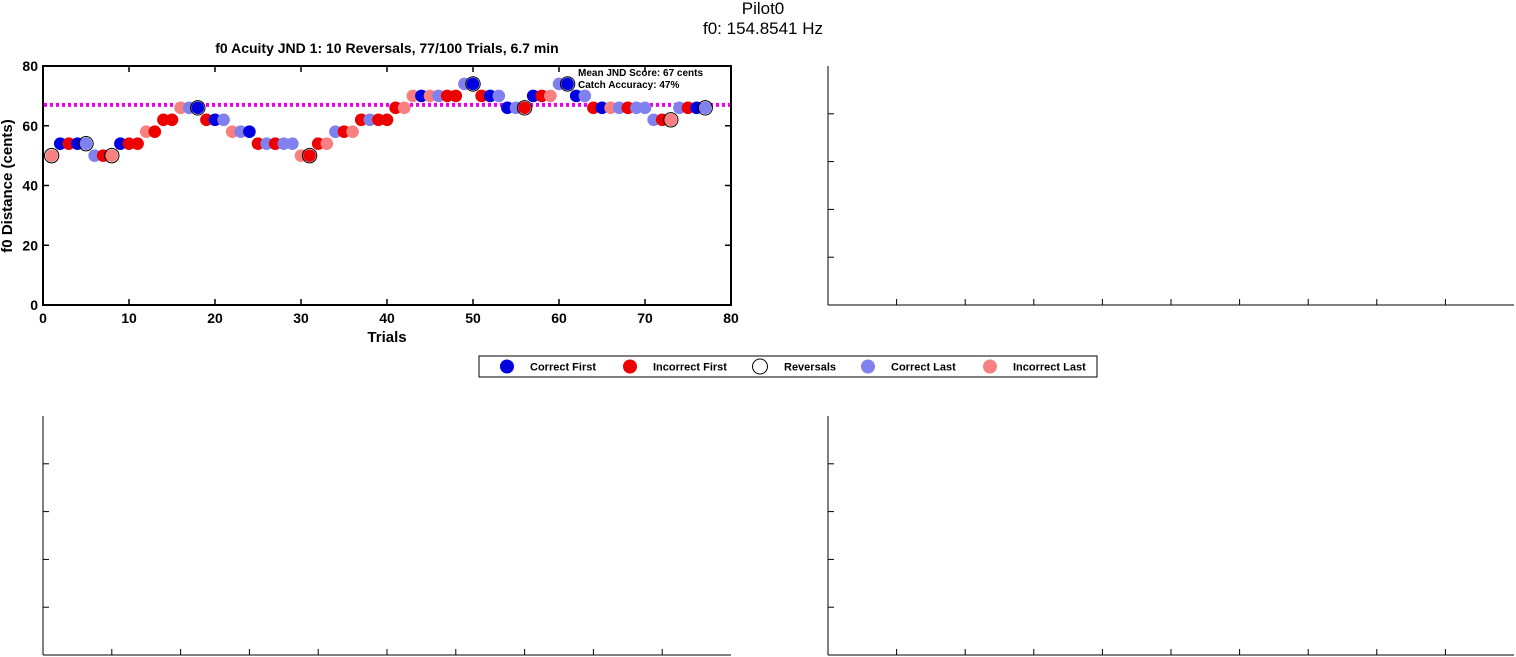  What do you see at coordinates (690, 368) in the screenshot?
I see `legend-label-incorrect-first: Incorrect First` at bounding box center [690, 368].